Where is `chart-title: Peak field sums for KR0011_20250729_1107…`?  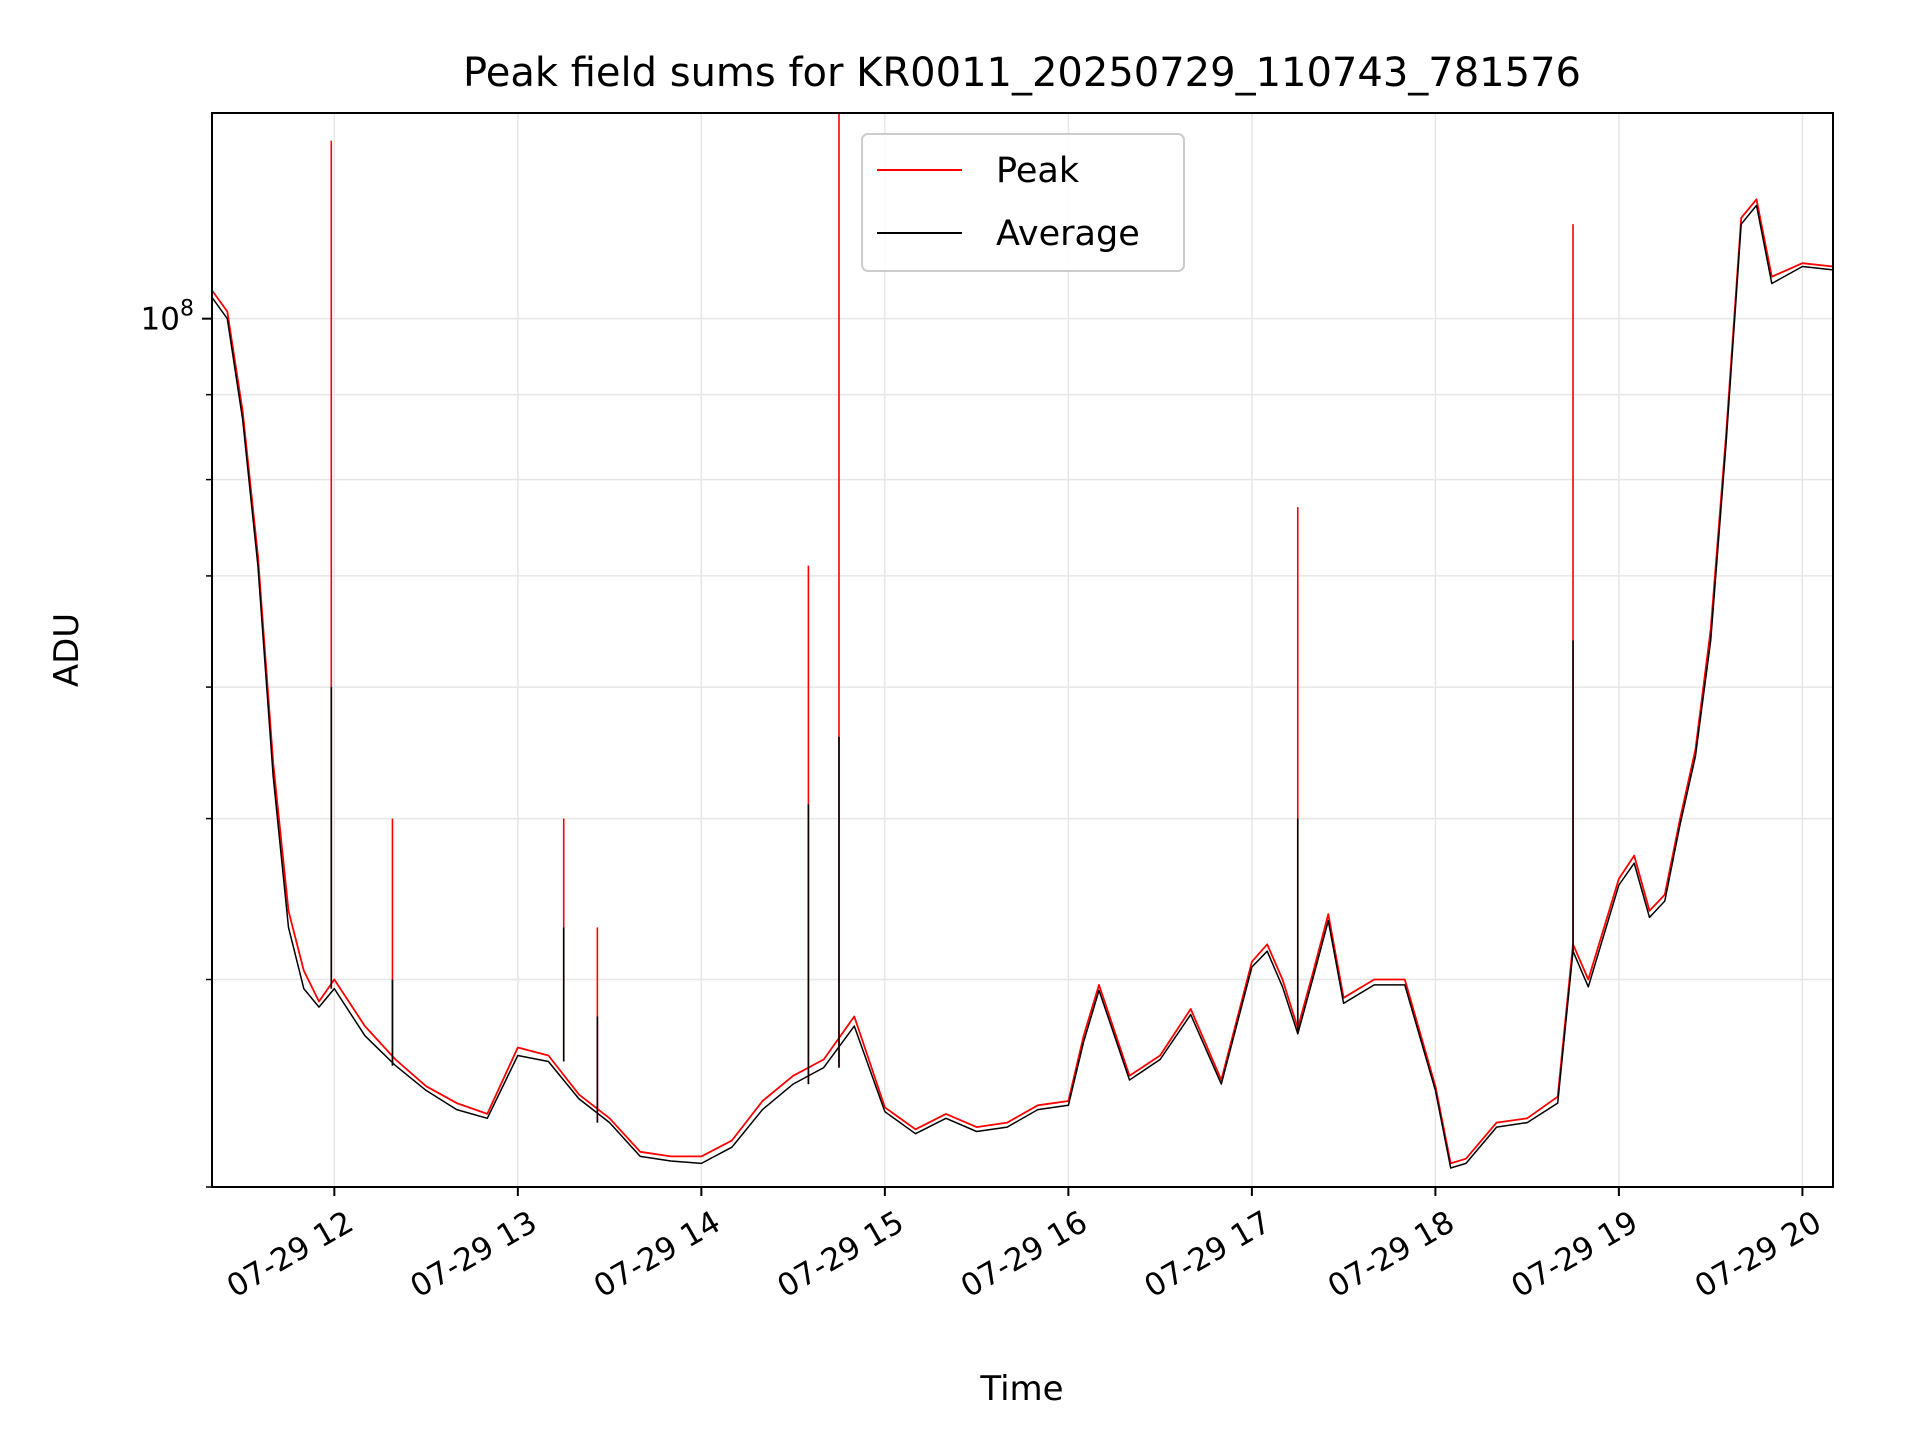 chart-title: Peak field sums for KR0011_20250729_1107… is located at coordinates (1022, 73).